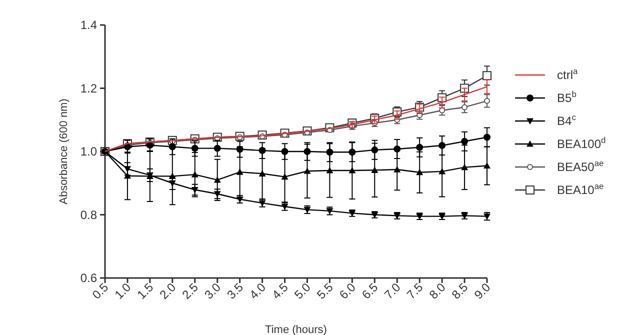 This screenshot has width=639, height=335. Describe the element at coordinates (393, 291) in the screenshot. I see `x-tick-label: 7.0` at that location.